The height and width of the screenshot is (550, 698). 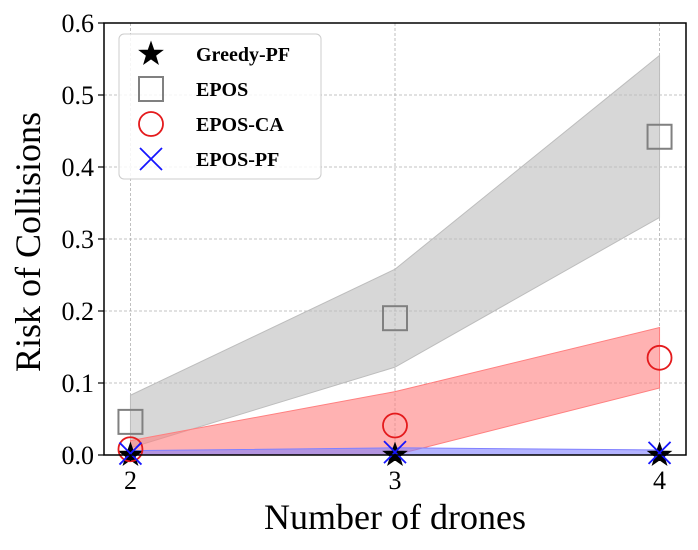 I want to click on x-axis-title: Number of drones, so click(x=395, y=517).